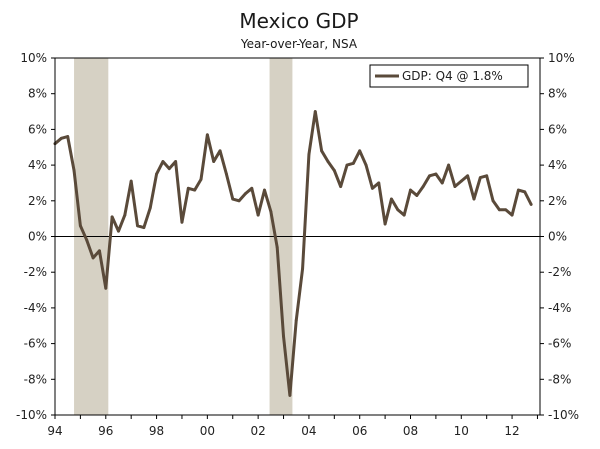  What do you see at coordinates (35, 308) in the screenshot?
I see `y-tick-label-left: -4%` at bounding box center [35, 308].